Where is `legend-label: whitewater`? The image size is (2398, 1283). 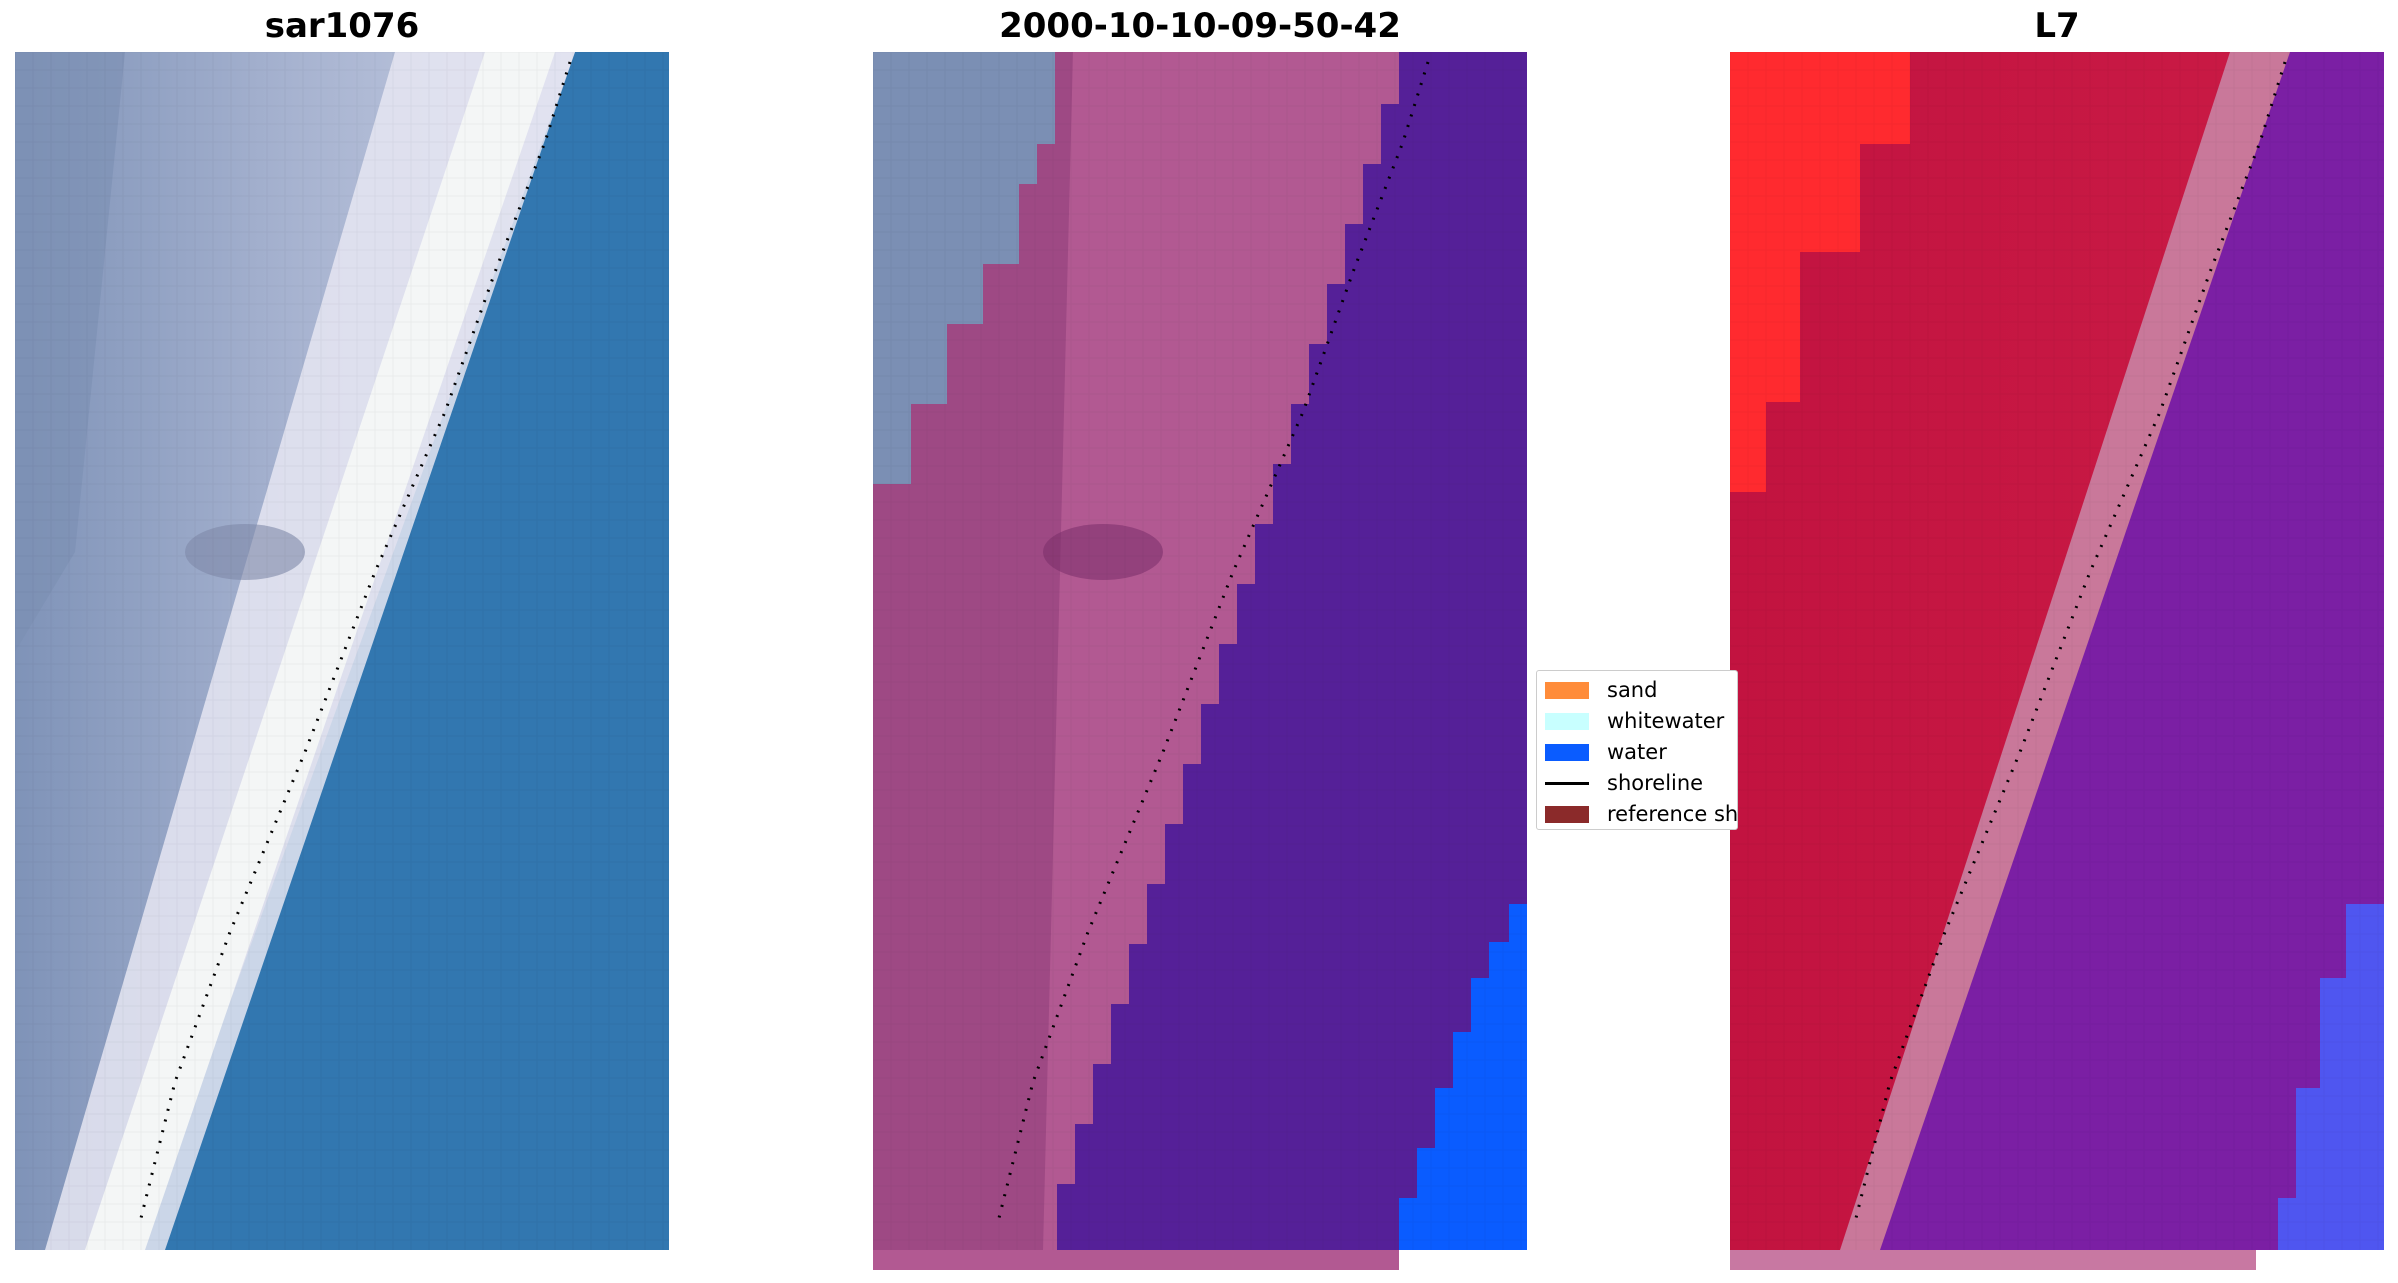
legend-label: whitewater is located at coordinates (1666, 721).